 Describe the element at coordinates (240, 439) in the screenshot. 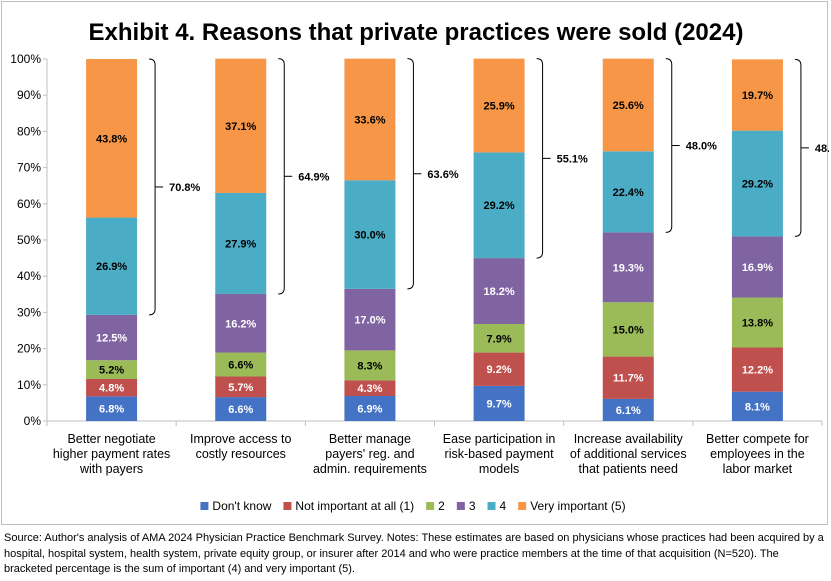

I see `category-label: Improve access to` at that location.